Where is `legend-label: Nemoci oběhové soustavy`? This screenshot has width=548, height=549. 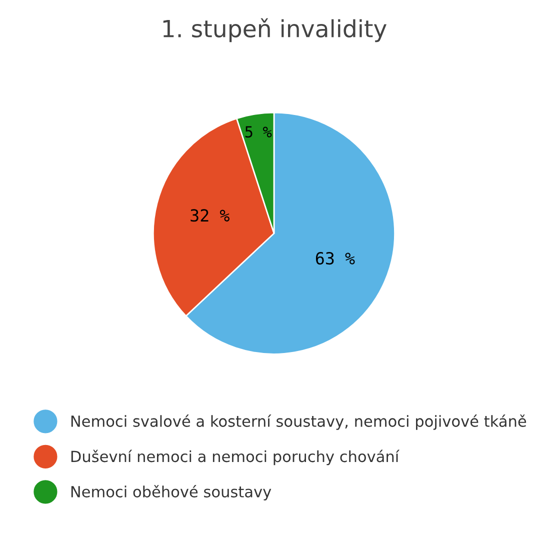
legend-label: Nemoci oběhové soustavy is located at coordinates (171, 492).